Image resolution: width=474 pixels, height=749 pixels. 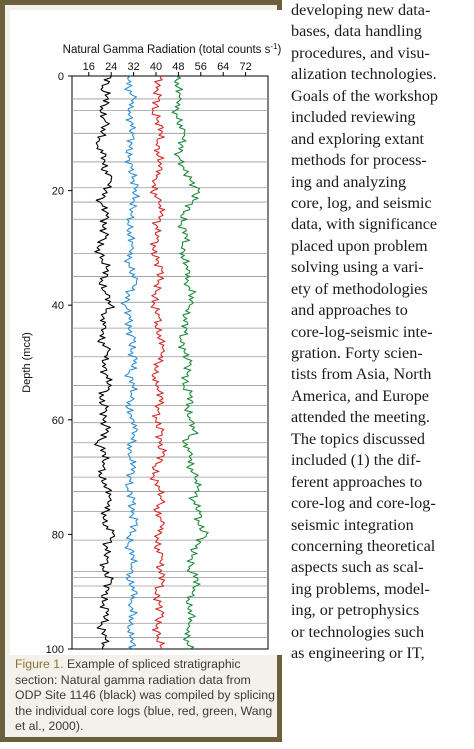 What do you see at coordinates (361, 10) in the screenshot?
I see `body-text-line: developing new data-` at bounding box center [361, 10].